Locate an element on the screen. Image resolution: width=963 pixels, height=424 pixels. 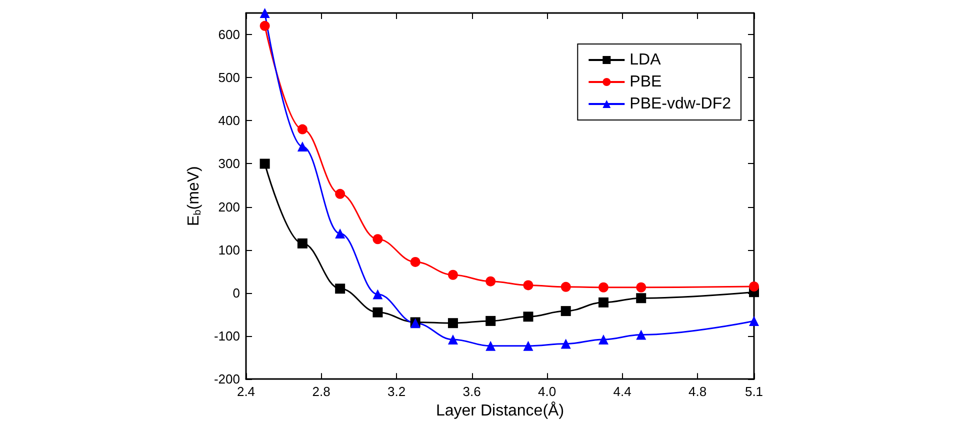
x-tick-label: 2.8 is located at coordinates (321, 392).